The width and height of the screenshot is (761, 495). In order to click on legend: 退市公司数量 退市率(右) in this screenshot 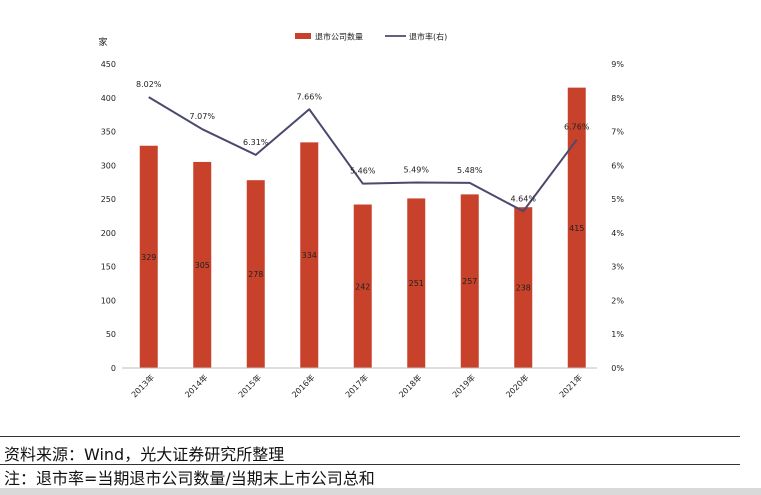, I will do `click(371, 37)`.